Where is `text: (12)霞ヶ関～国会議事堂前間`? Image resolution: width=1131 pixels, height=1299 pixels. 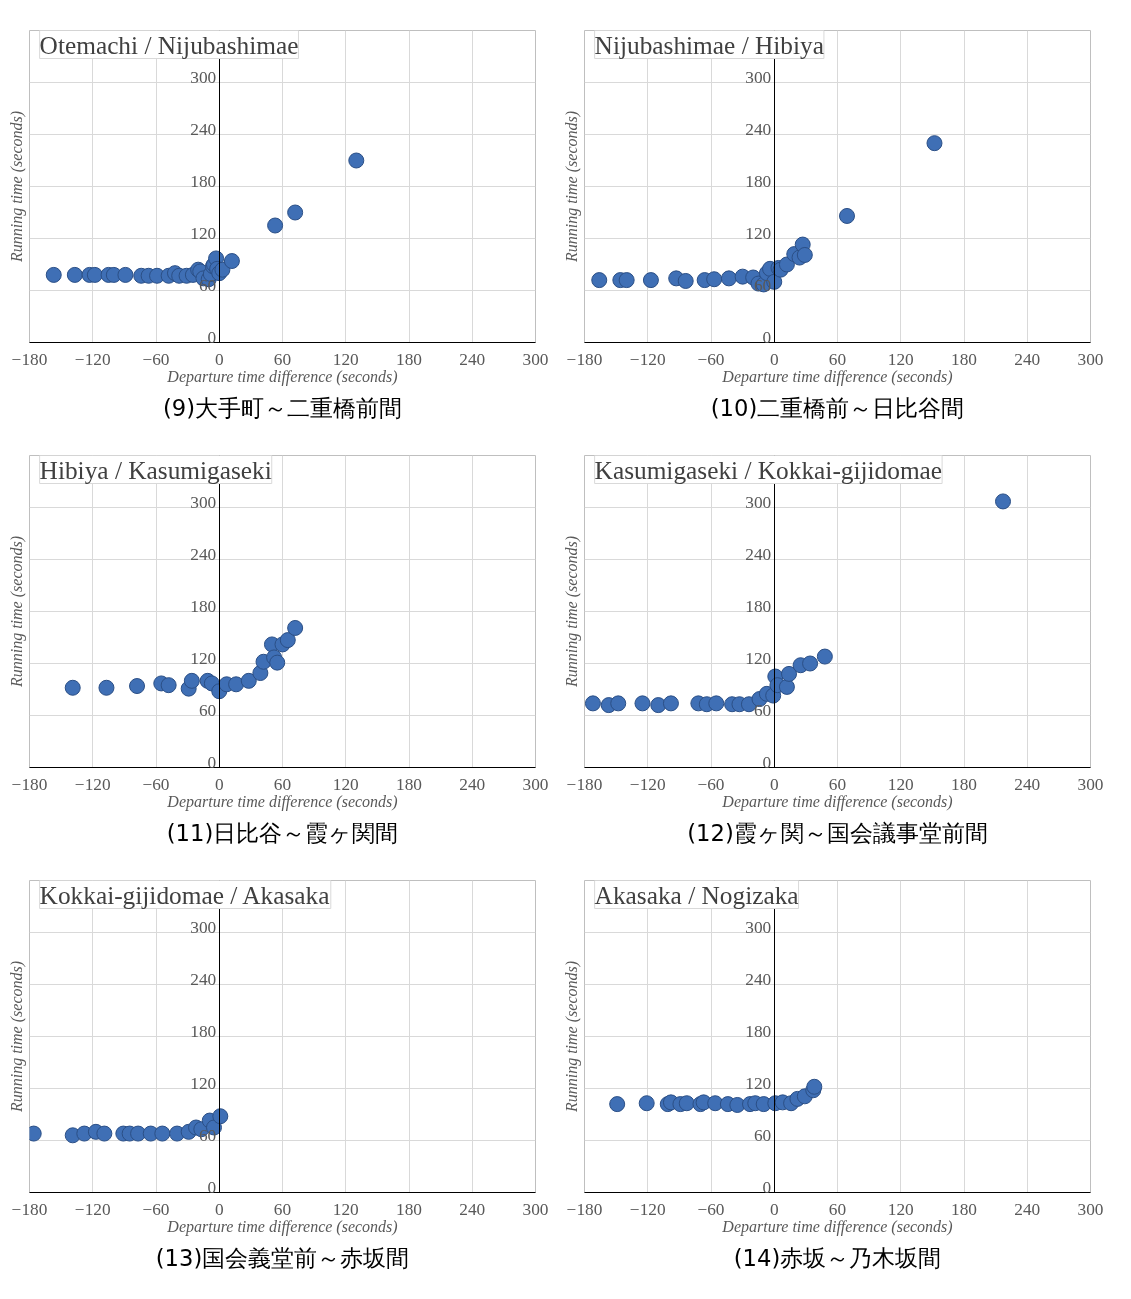 text: (12)霞ヶ関～国会議事堂前間 is located at coordinates (837, 832).